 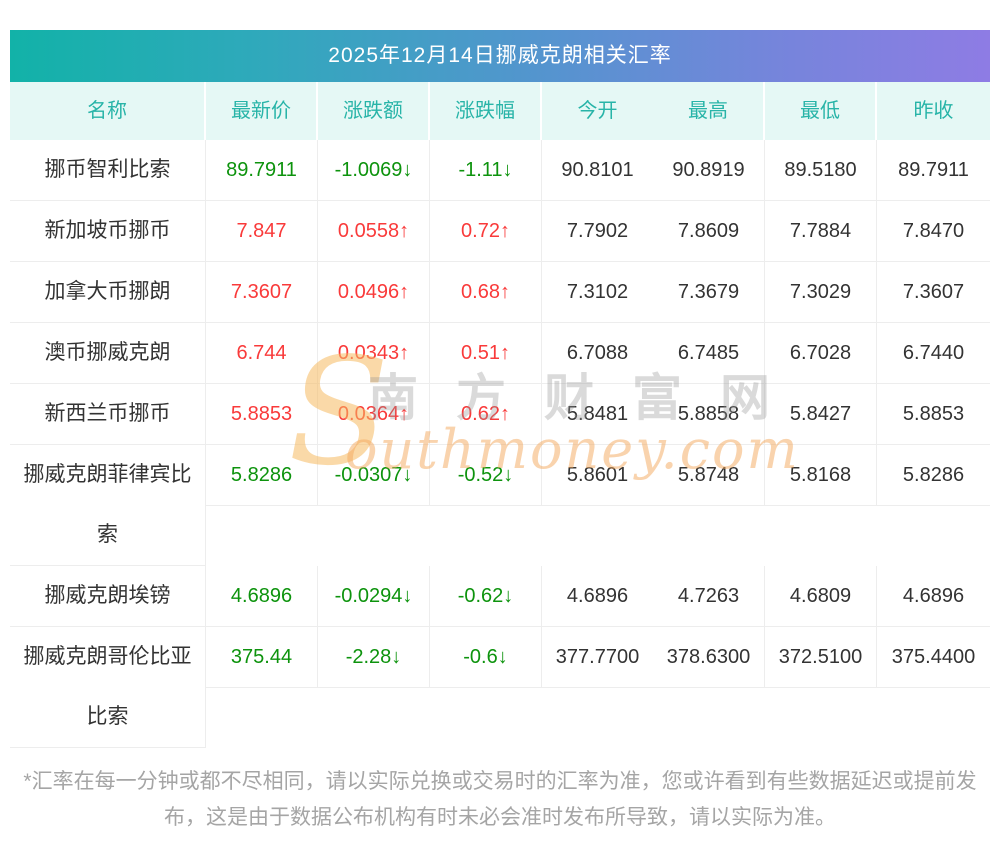 What do you see at coordinates (821, 596) in the screenshot?
I see `cell-low: 4.6809` at bounding box center [821, 596].